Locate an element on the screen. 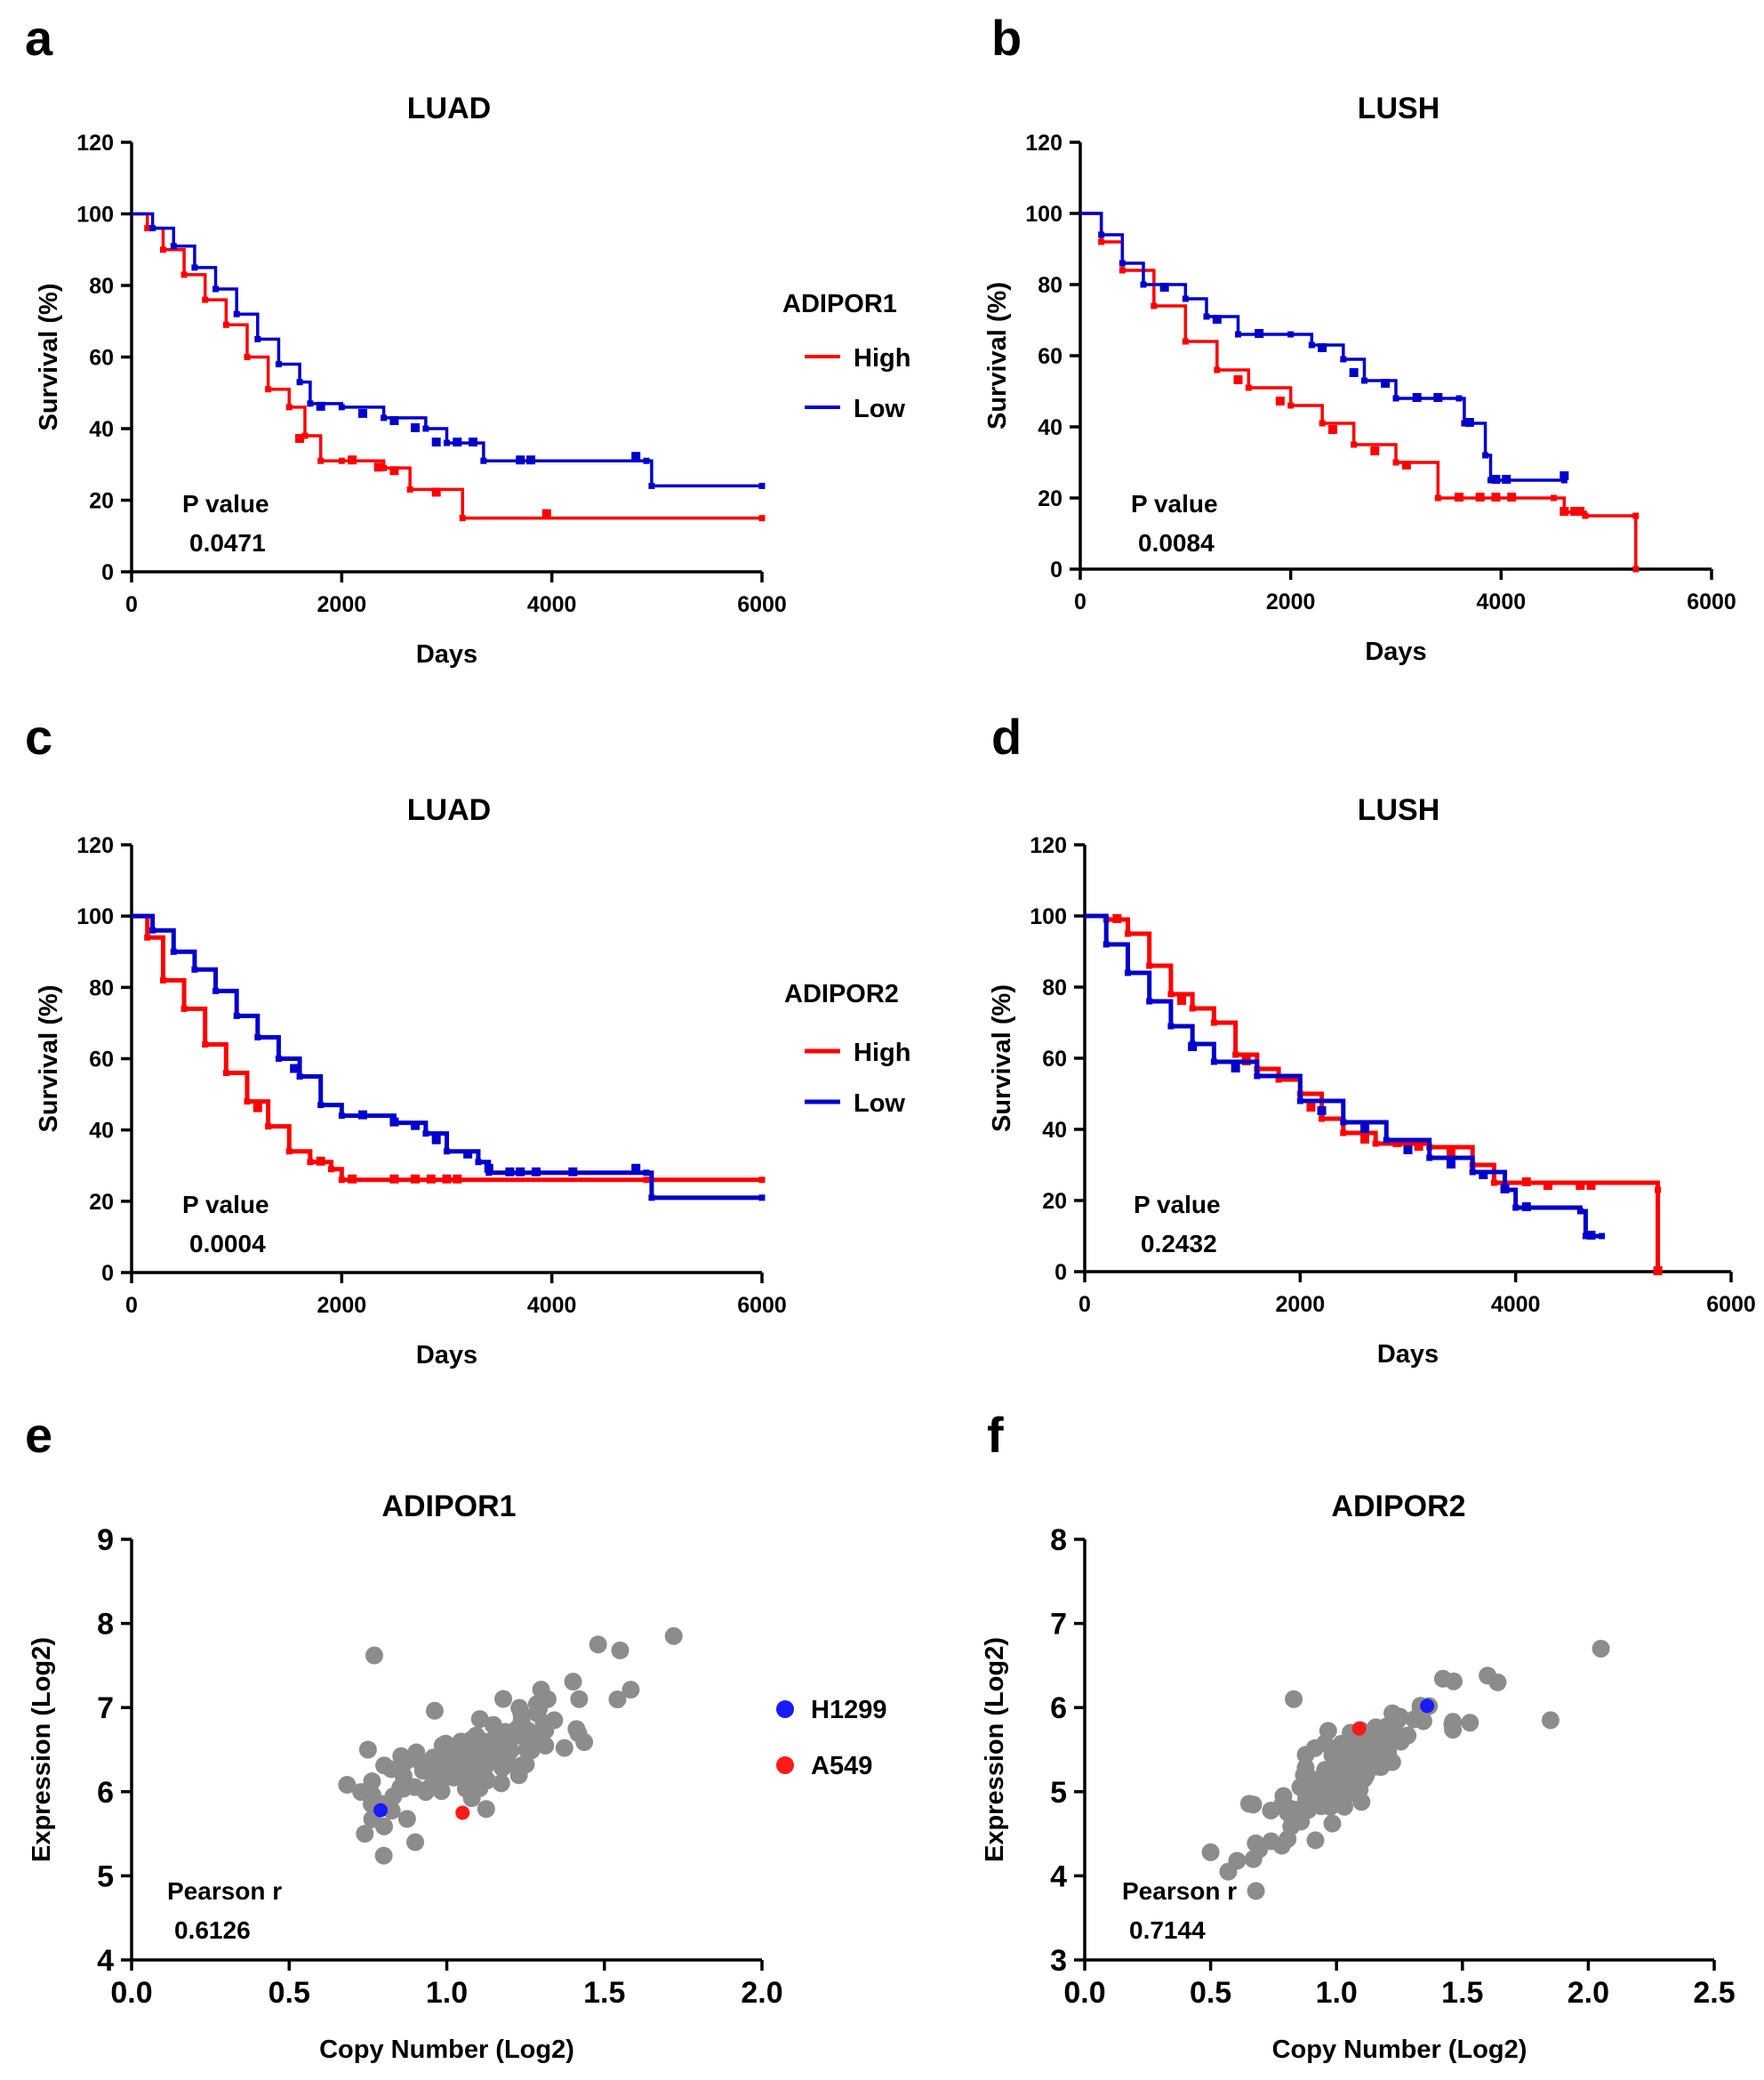 This screenshot has width=1764, height=2080. legend-title: ADIPOR2 is located at coordinates (841, 994).